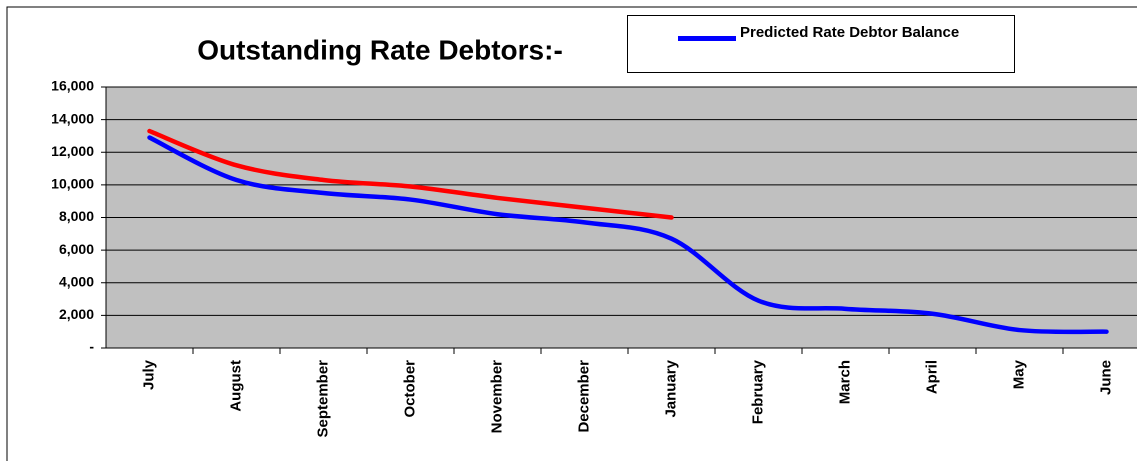 The height and width of the screenshot is (461, 1137). What do you see at coordinates (76, 314) in the screenshot?
I see `y-tick-label: 2,000` at bounding box center [76, 314].